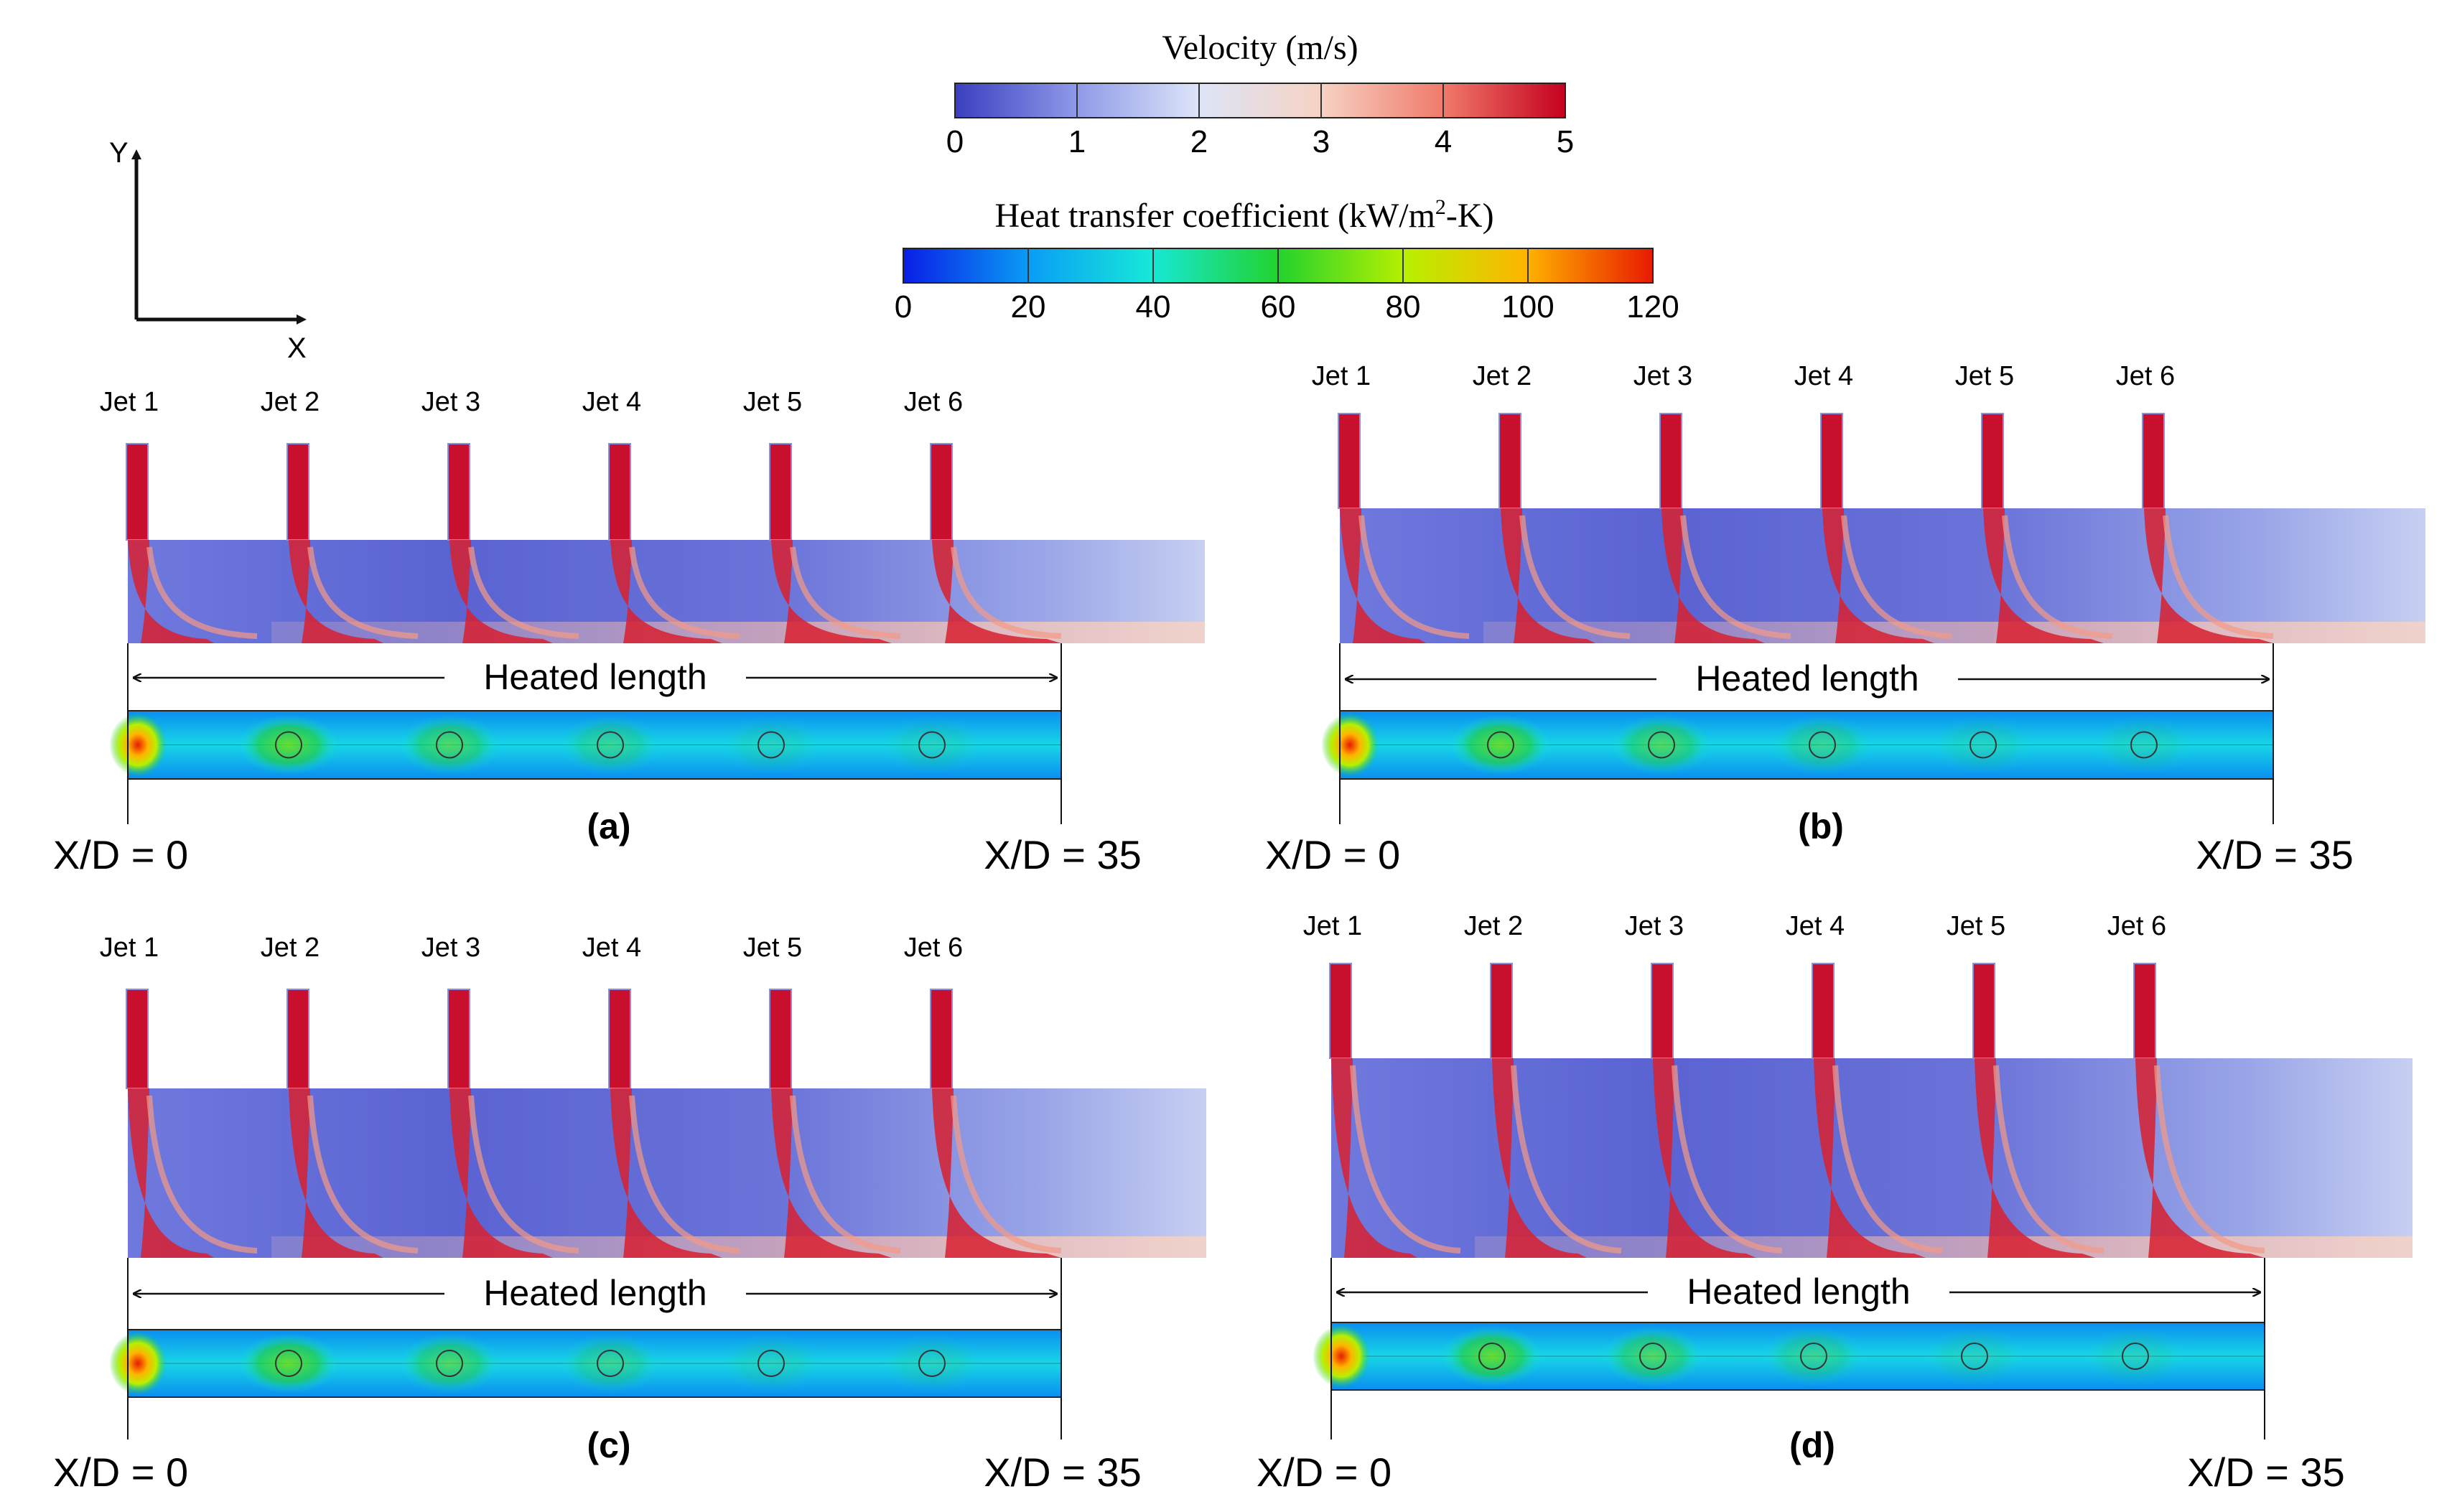  I want to click on heated-length-label: Heated length, so click(1798, 1291).